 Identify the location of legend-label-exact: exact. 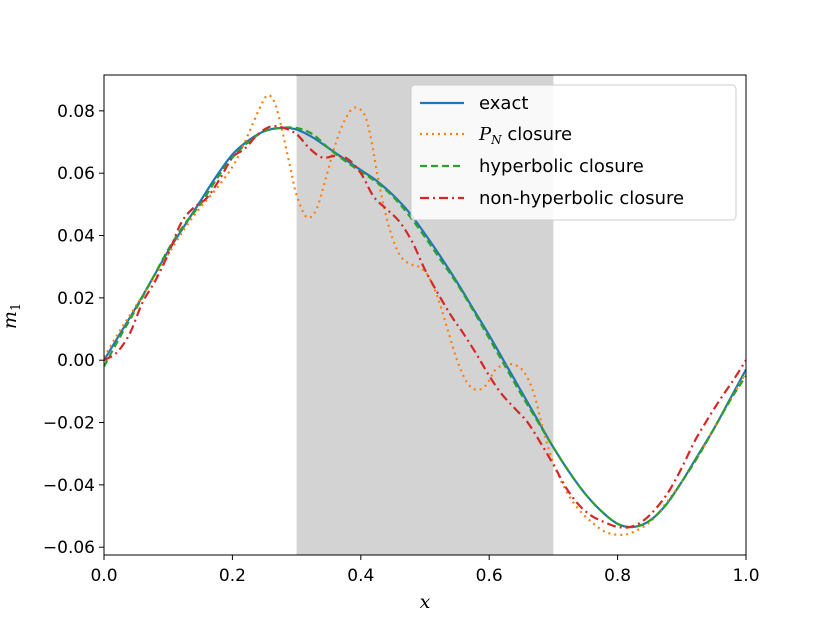
(503, 103).